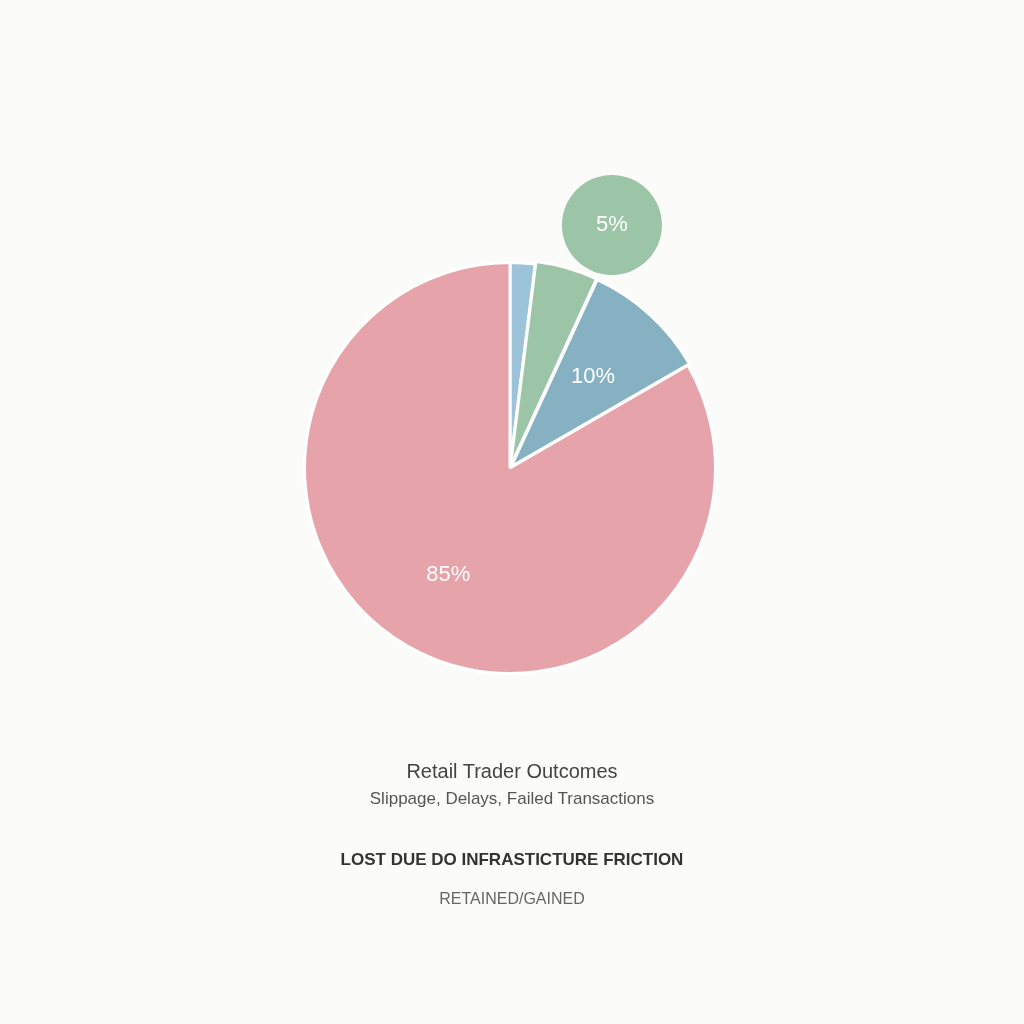 The width and height of the screenshot is (1024, 1024). What do you see at coordinates (512, 771) in the screenshot?
I see `text: Retail Trader Outcomes` at bounding box center [512, 771].